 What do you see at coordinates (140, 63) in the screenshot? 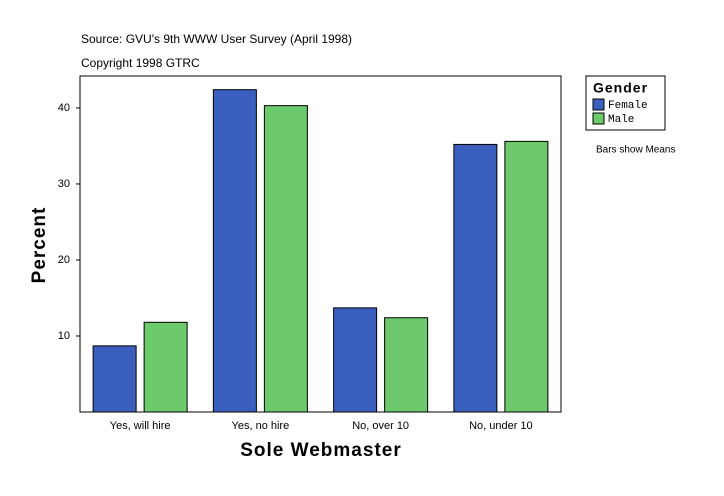
I see `chart-subtitle: Copyright 1998 GTRC` at bounding box center [140, 63].